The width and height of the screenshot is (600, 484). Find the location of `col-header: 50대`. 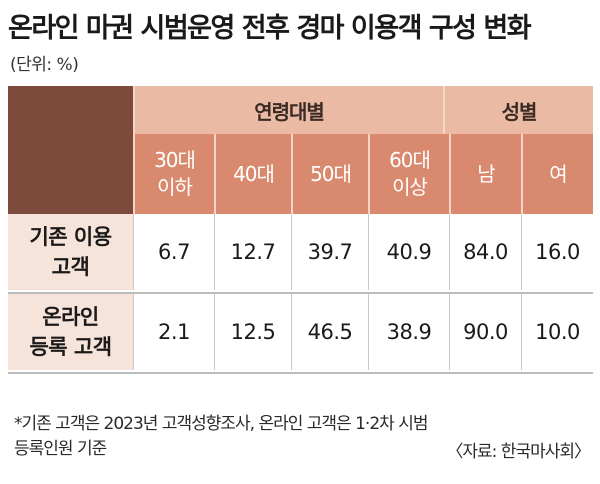

col-header: 50대 is located at coordinates (329, 174).